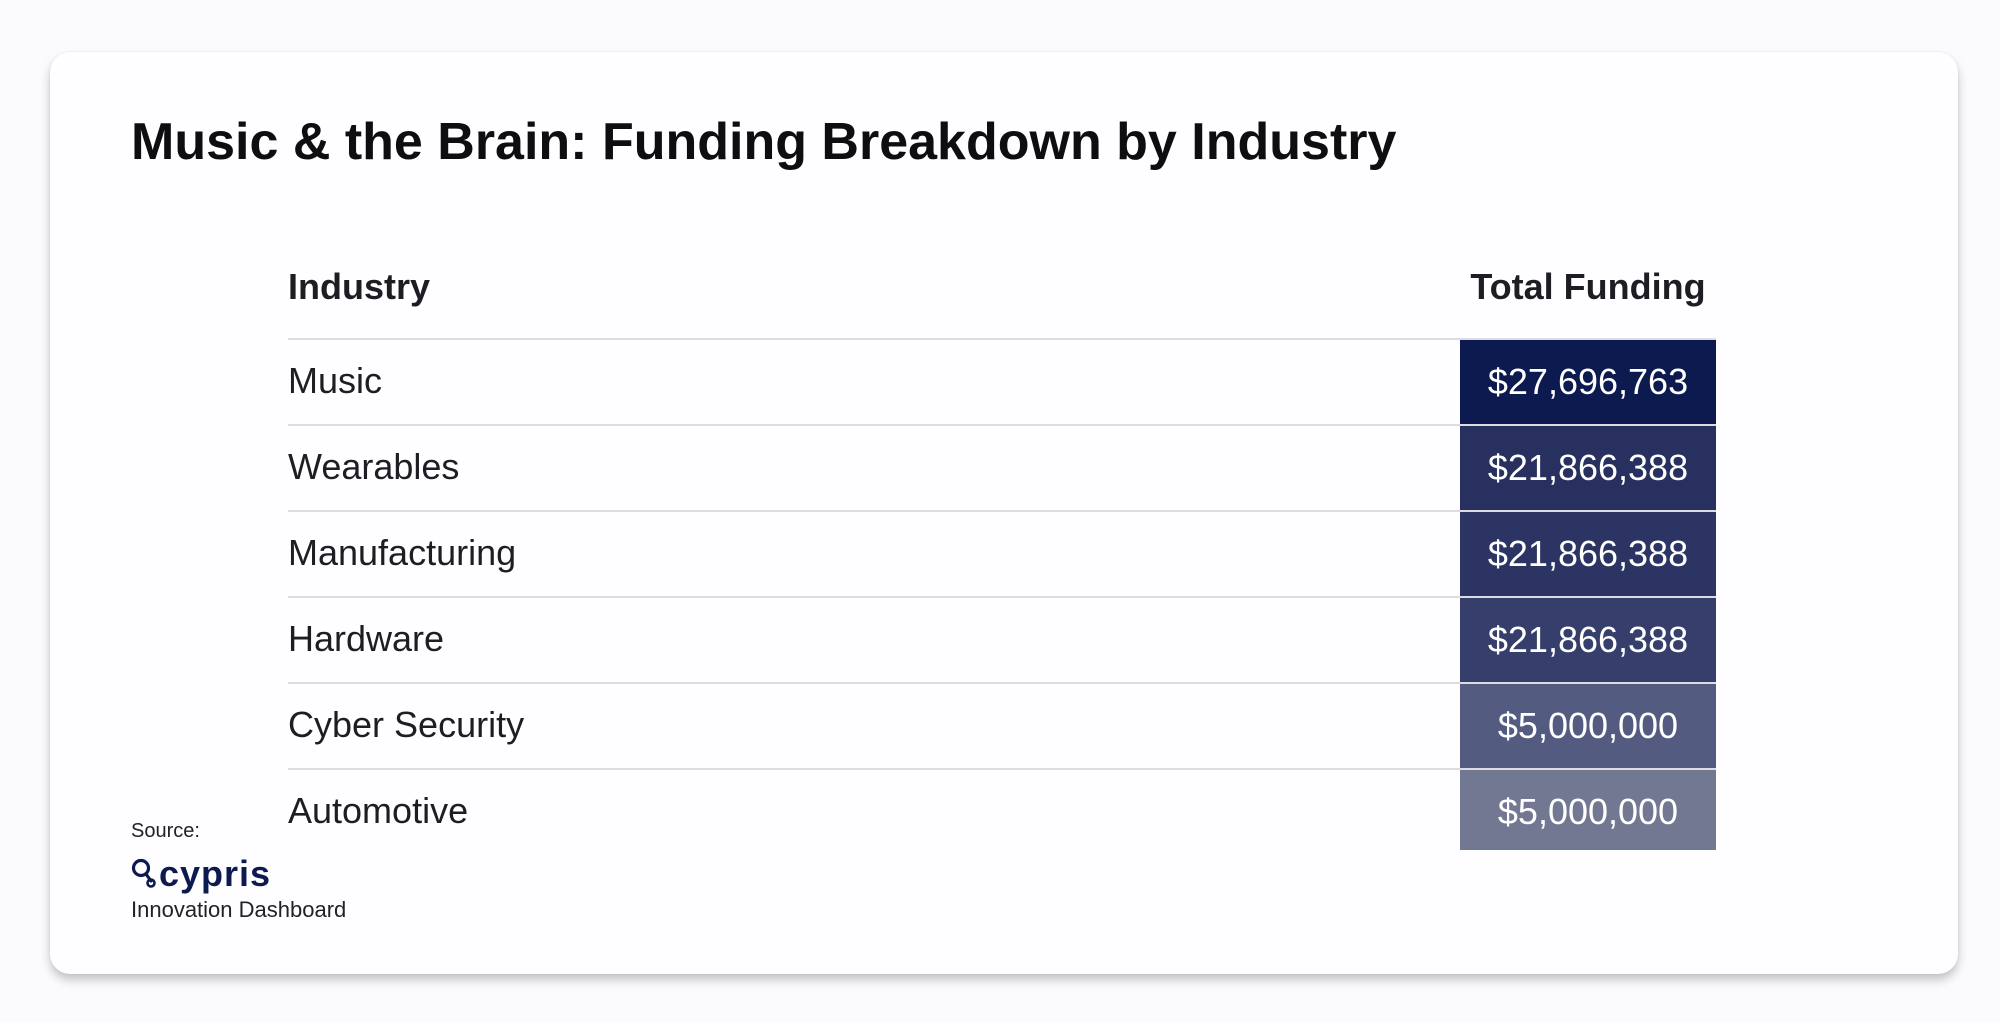 Image resolution: width=2000 pixels, height=1022 pixels. Describe the element at coordinates (1002, 281) in the screenshot. I see `table-header: Industry Total Funding` at that location.